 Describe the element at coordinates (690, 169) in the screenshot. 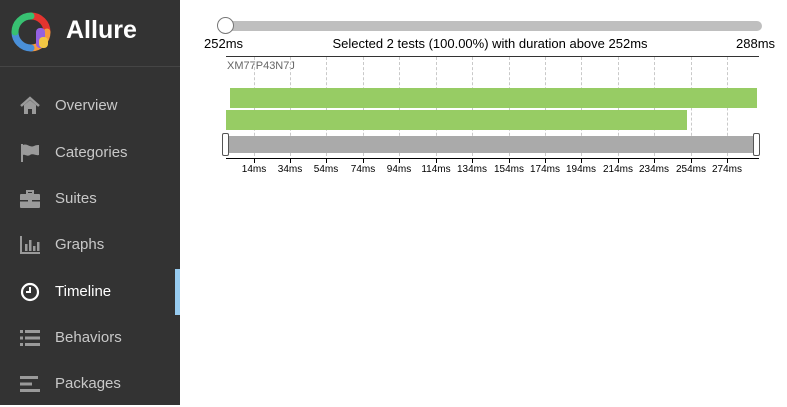

I see `axis-tick-label: 254ms` at that location.